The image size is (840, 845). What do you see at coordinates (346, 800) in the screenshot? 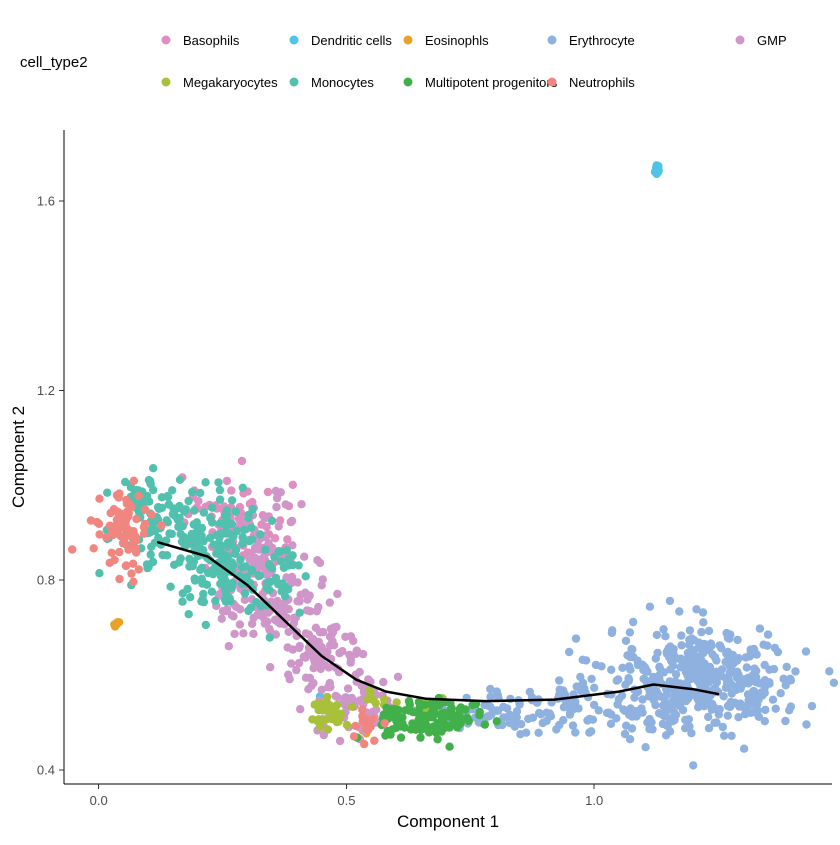
I see `x-tick-label: 0.5` at bounding box center [346, 800].